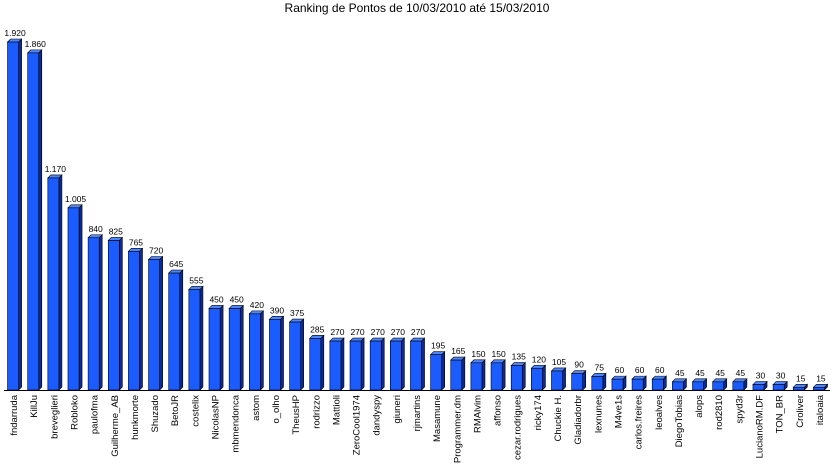 This screenshot has width=834, height=476. What do you see at coordinates (75, 412) in the screenshot?
I see `category-label: Robloko` at bounding box center [75, 412].